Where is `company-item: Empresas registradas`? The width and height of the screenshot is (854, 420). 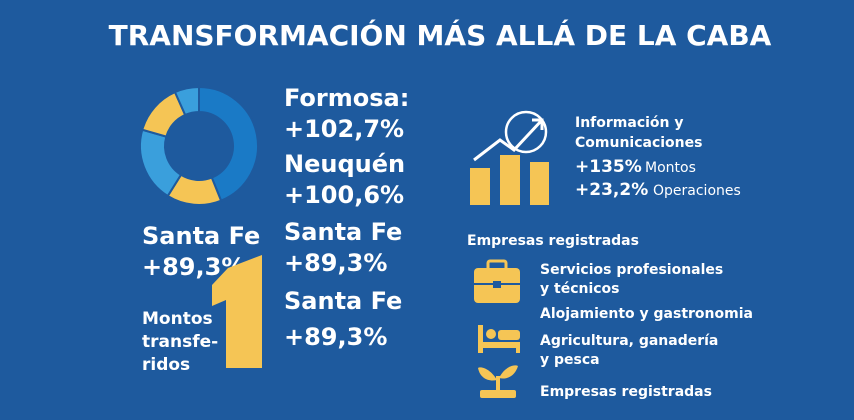
company-item: Empresas registradas is located at coordinates (626, 392).